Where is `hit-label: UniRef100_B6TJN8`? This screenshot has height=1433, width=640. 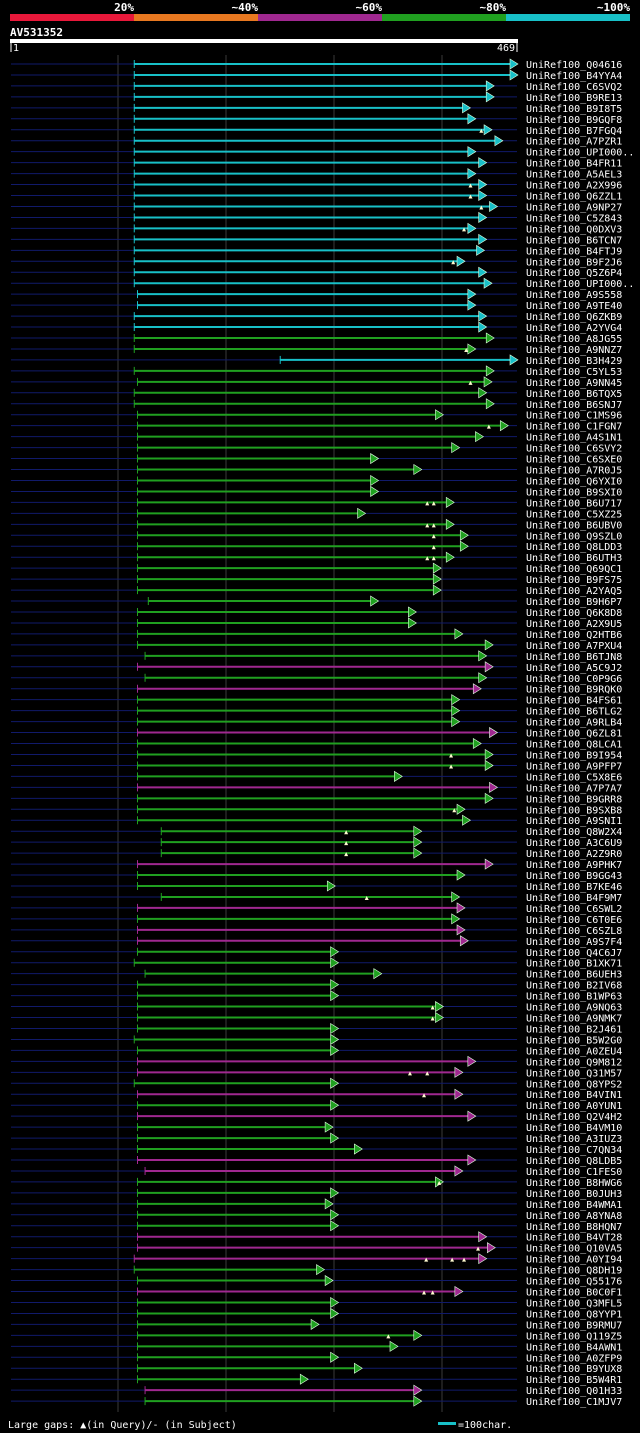
hit-label: UniRef100_B6TJN8 is located at coordinates (574, 657).